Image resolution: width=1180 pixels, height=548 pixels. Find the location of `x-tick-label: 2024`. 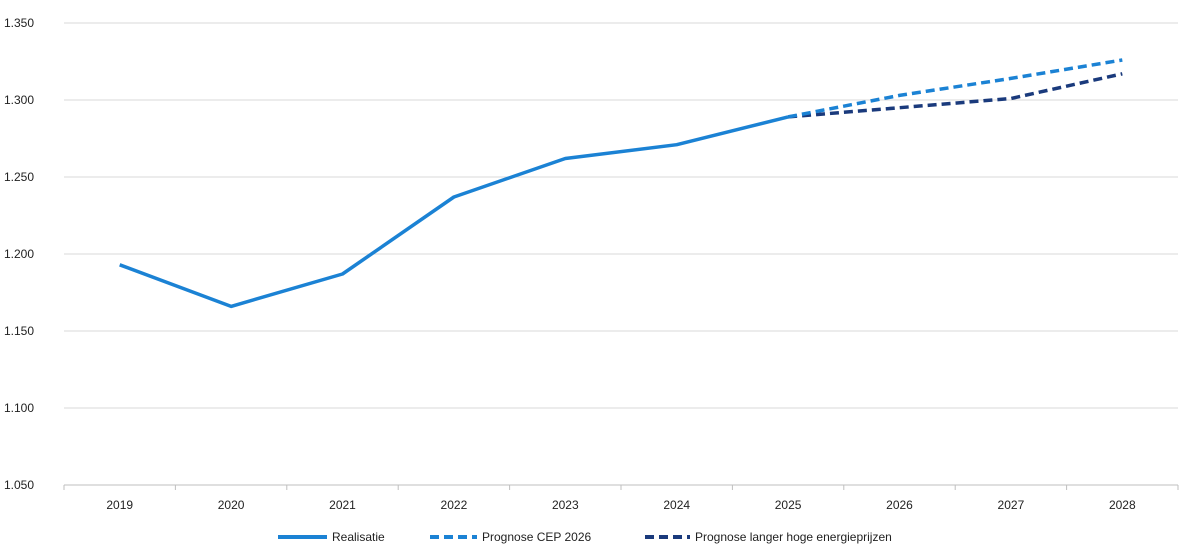

x-tick-label: 2024 is located at coordinates (676, 505).